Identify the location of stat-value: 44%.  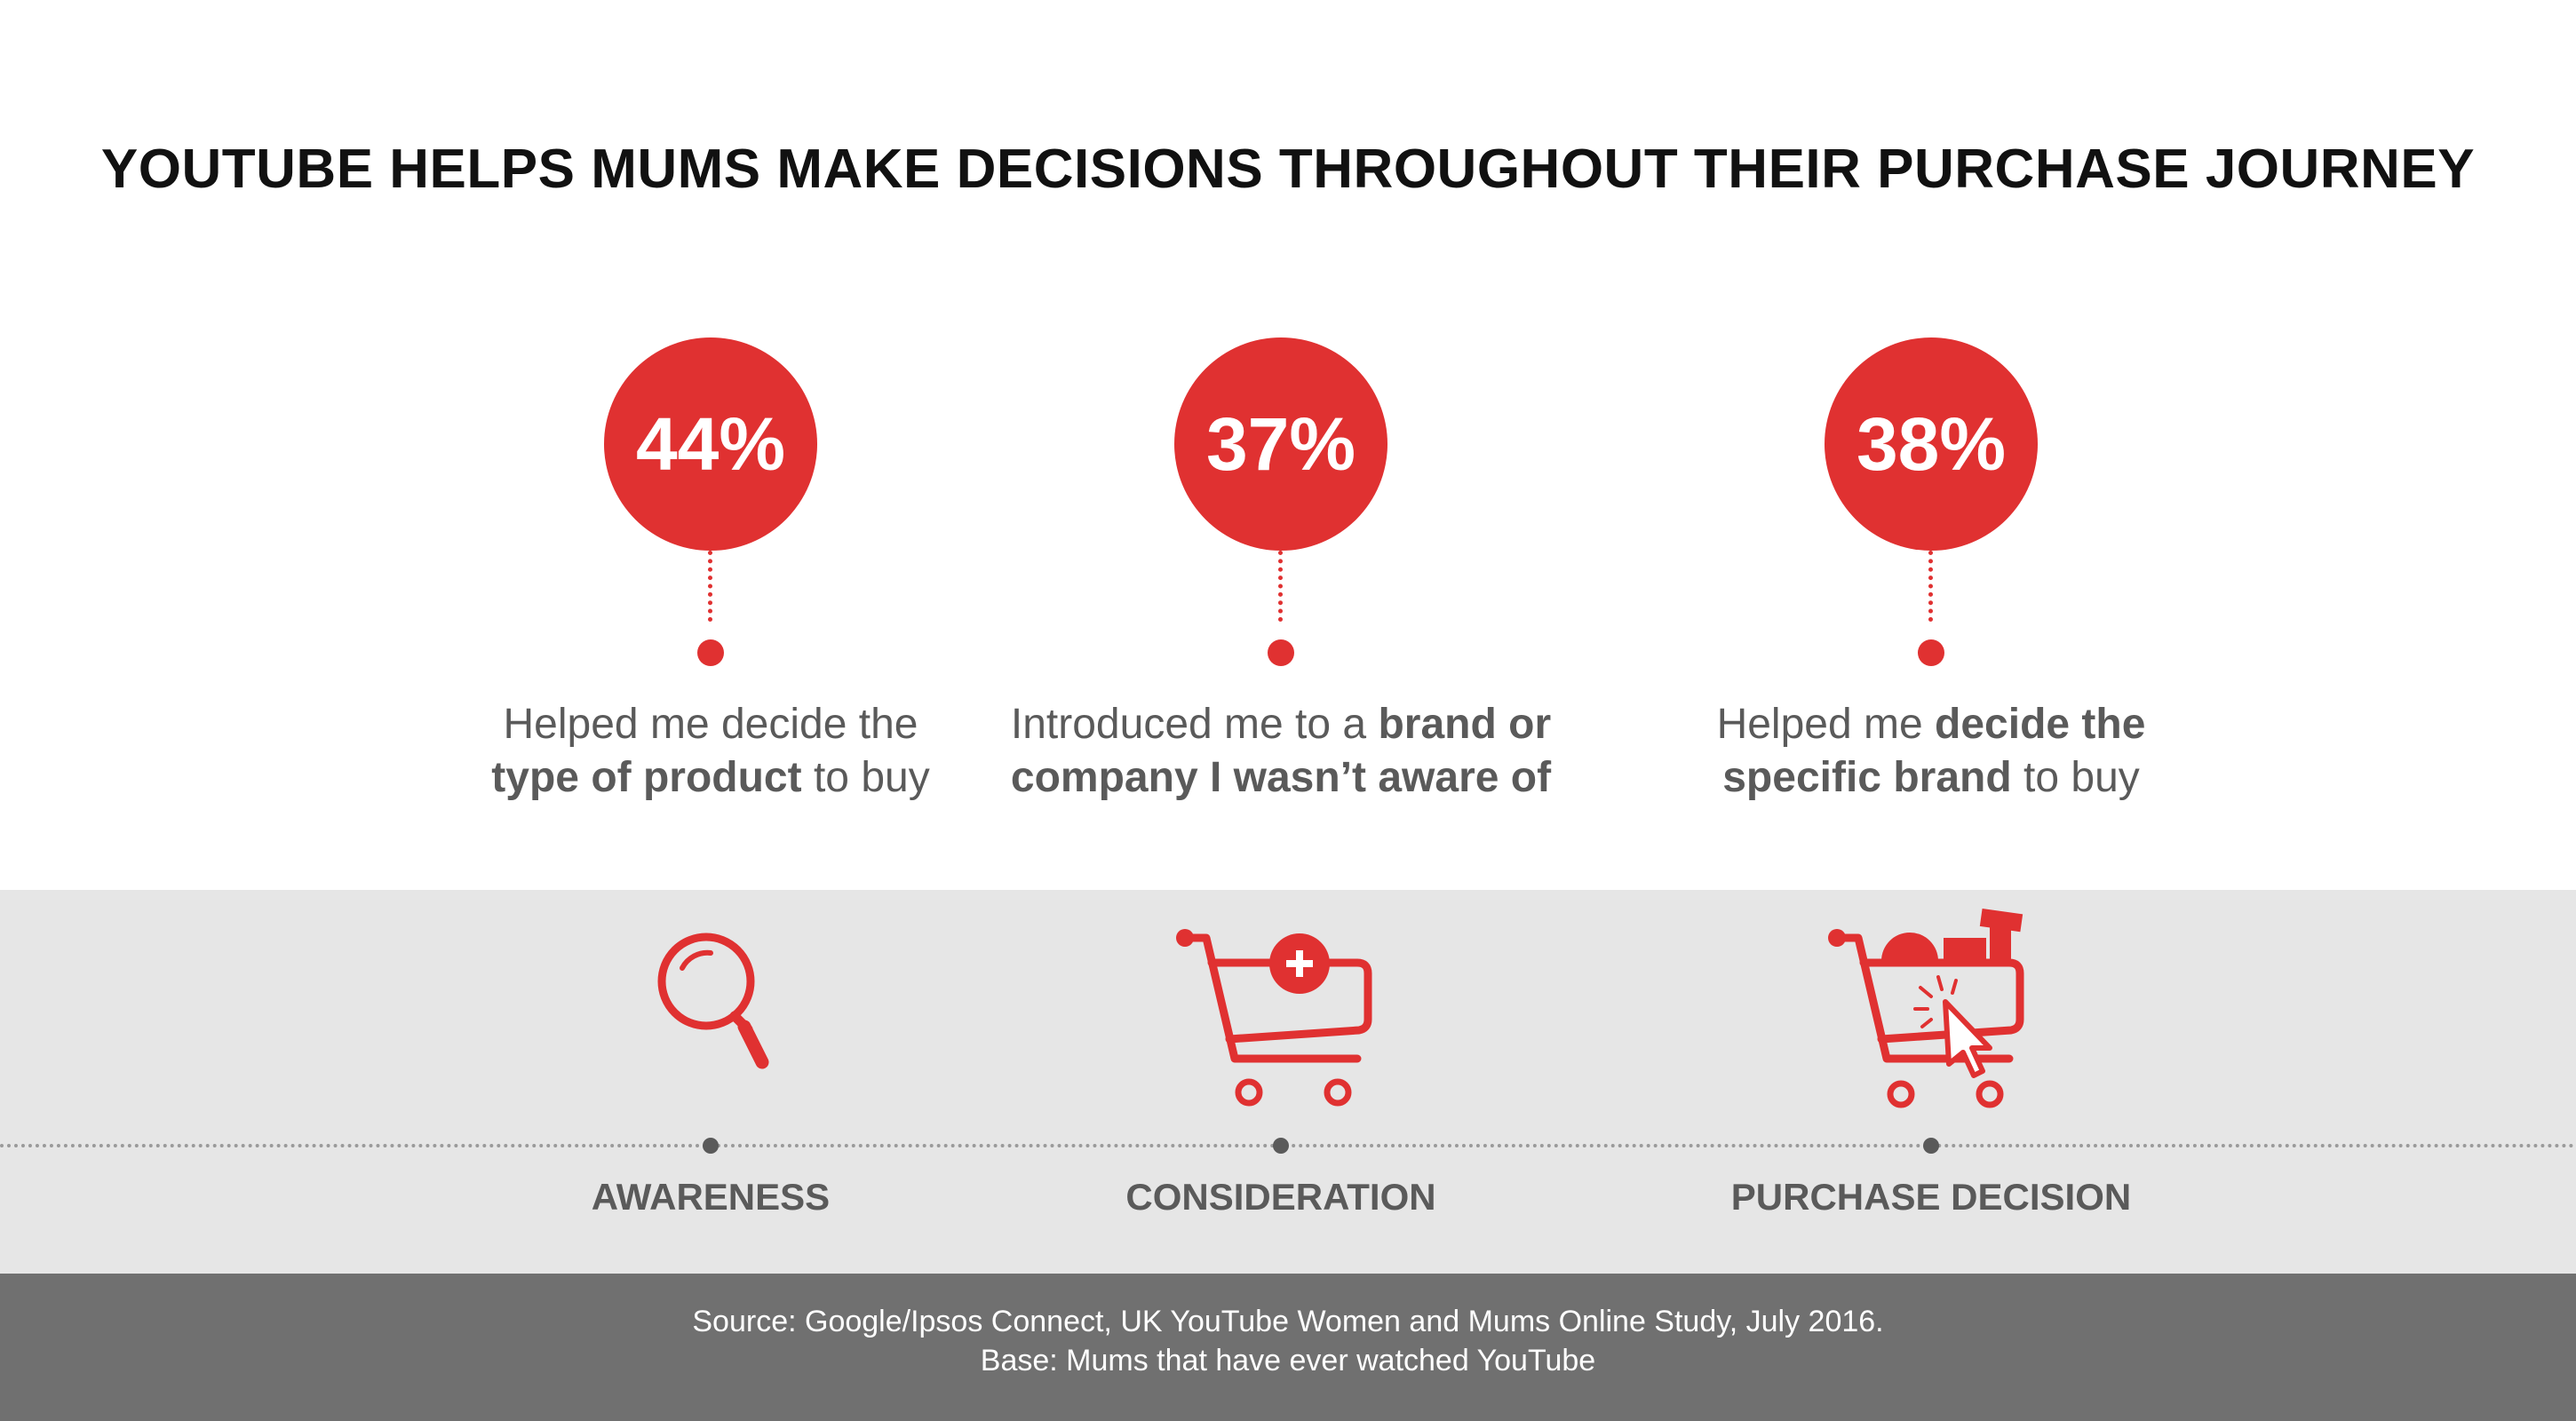
(710, 443).